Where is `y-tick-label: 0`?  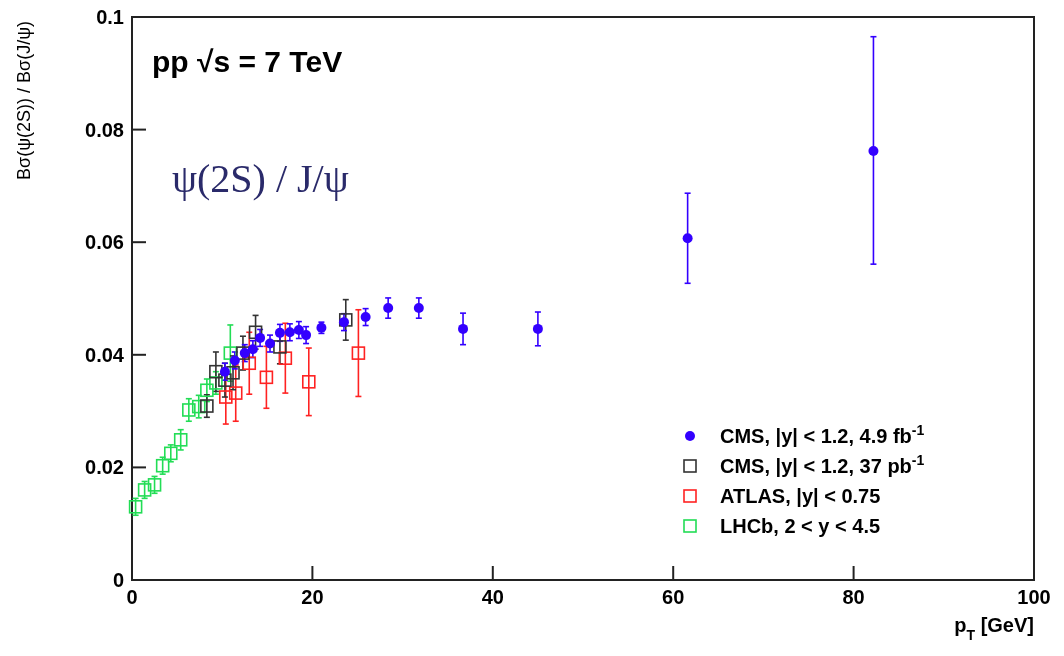
y-tick-label: 0 is located at coordinates (118, 580).